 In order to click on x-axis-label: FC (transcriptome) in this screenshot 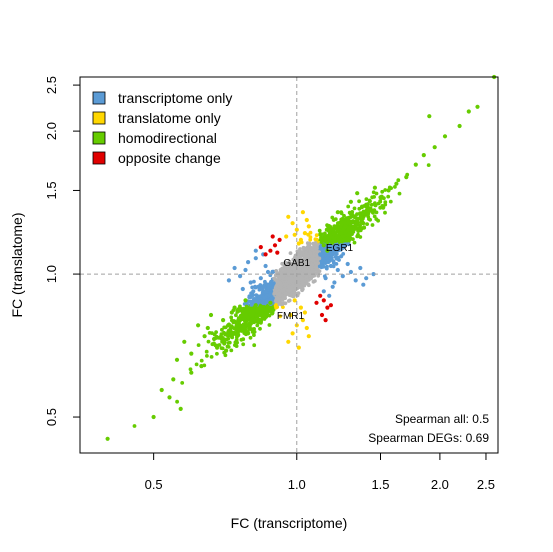, I will do `click(289, 523)`.